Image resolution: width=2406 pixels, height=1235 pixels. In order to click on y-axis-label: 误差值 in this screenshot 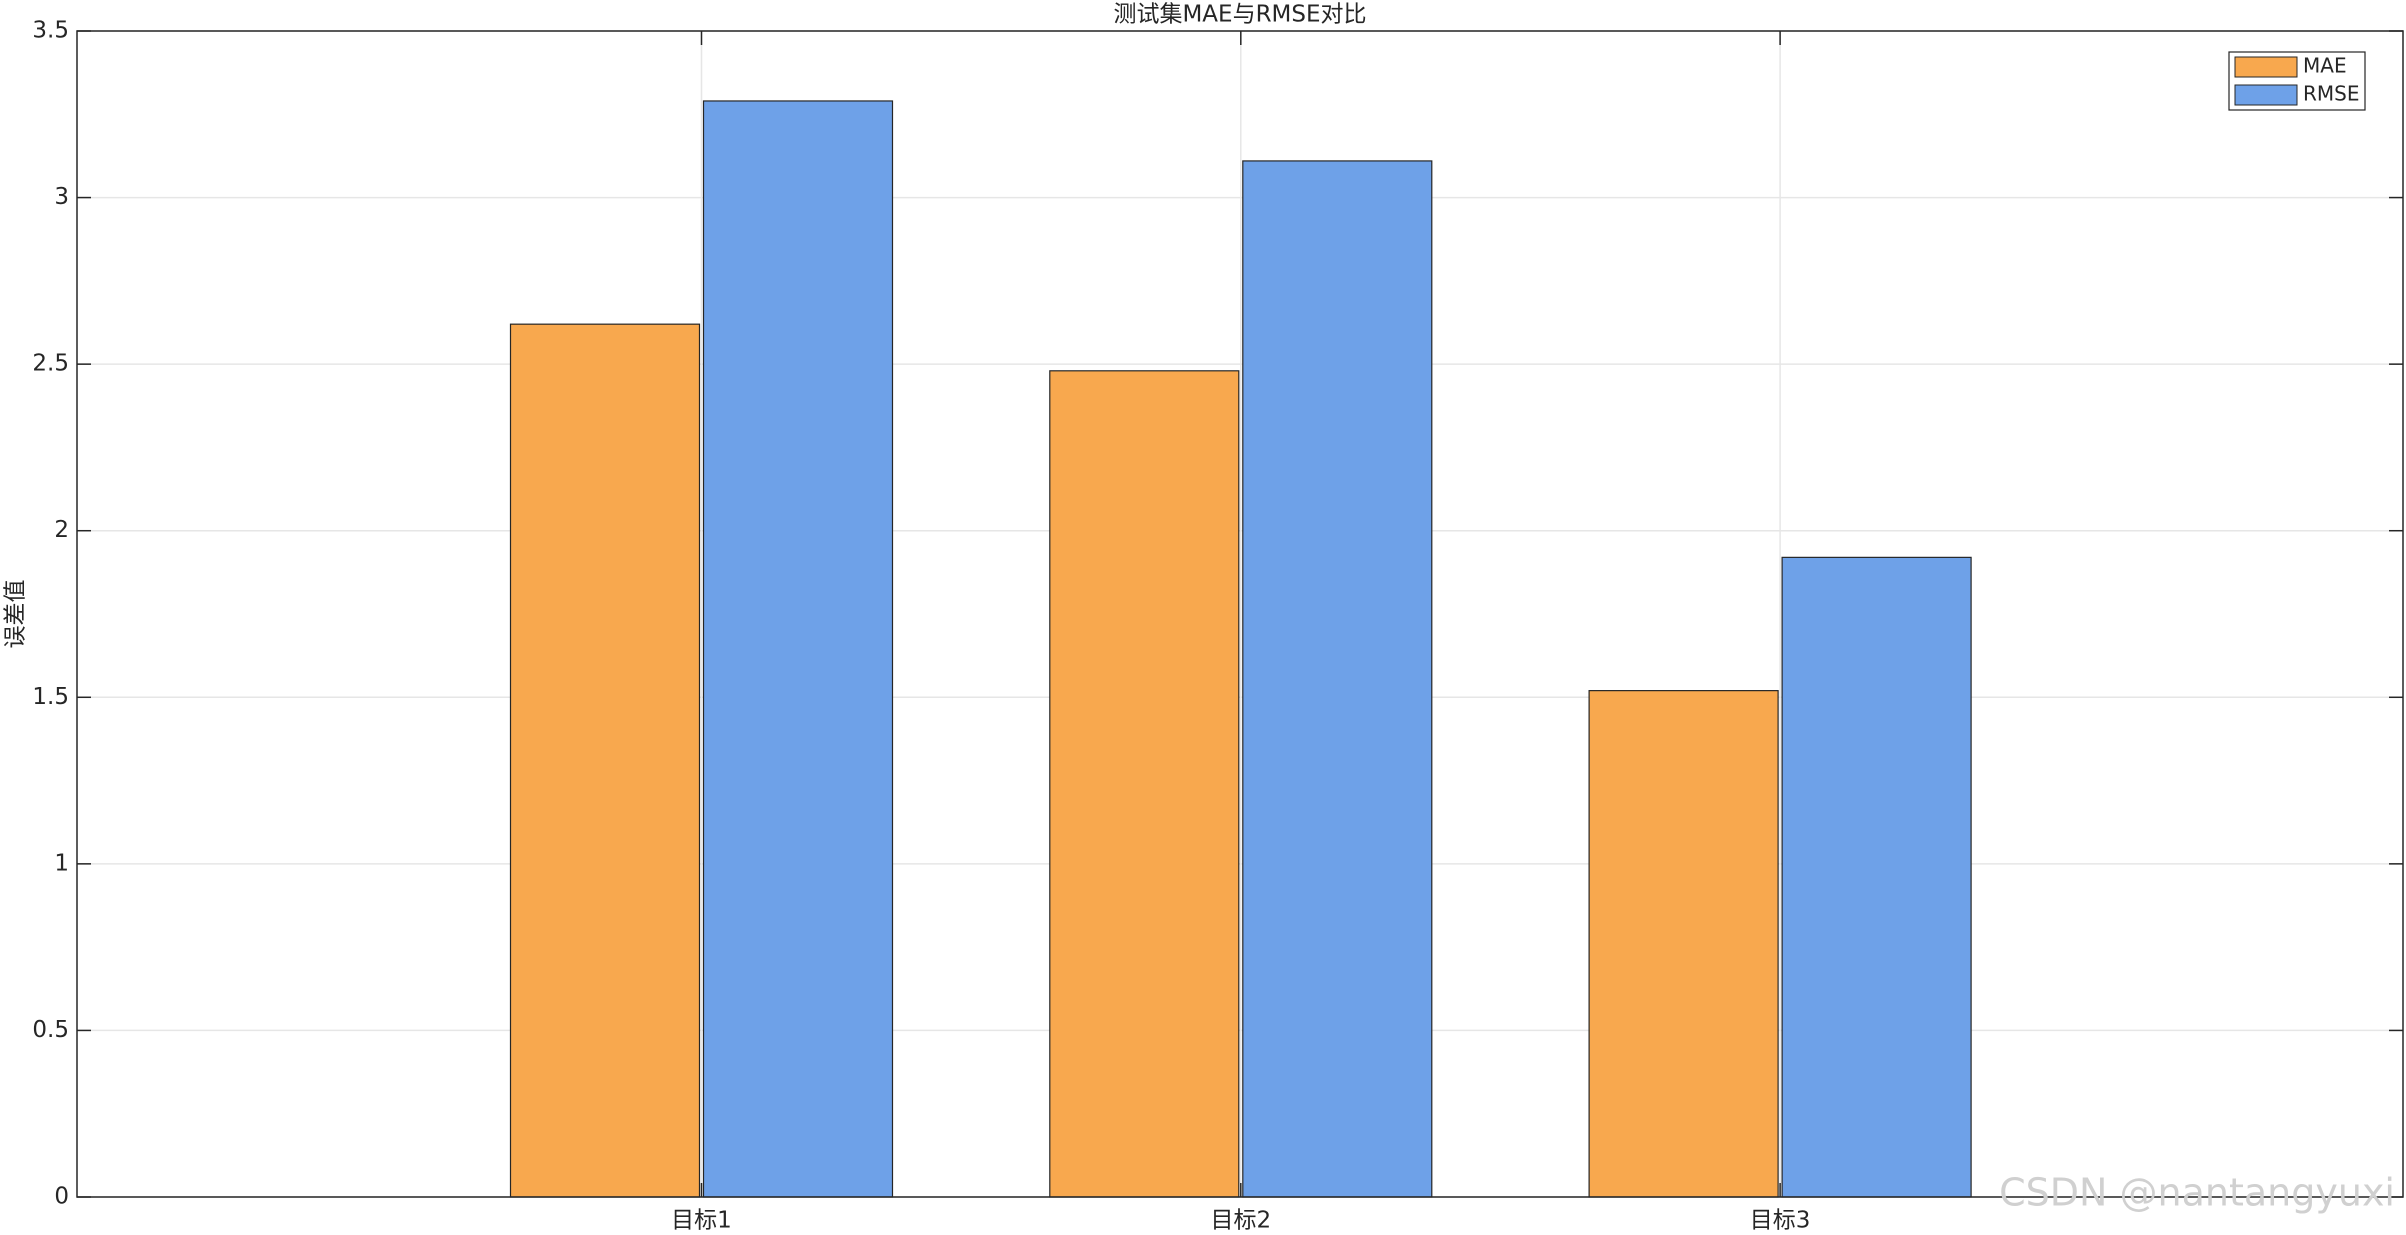, I will do `click(16, 614)`.